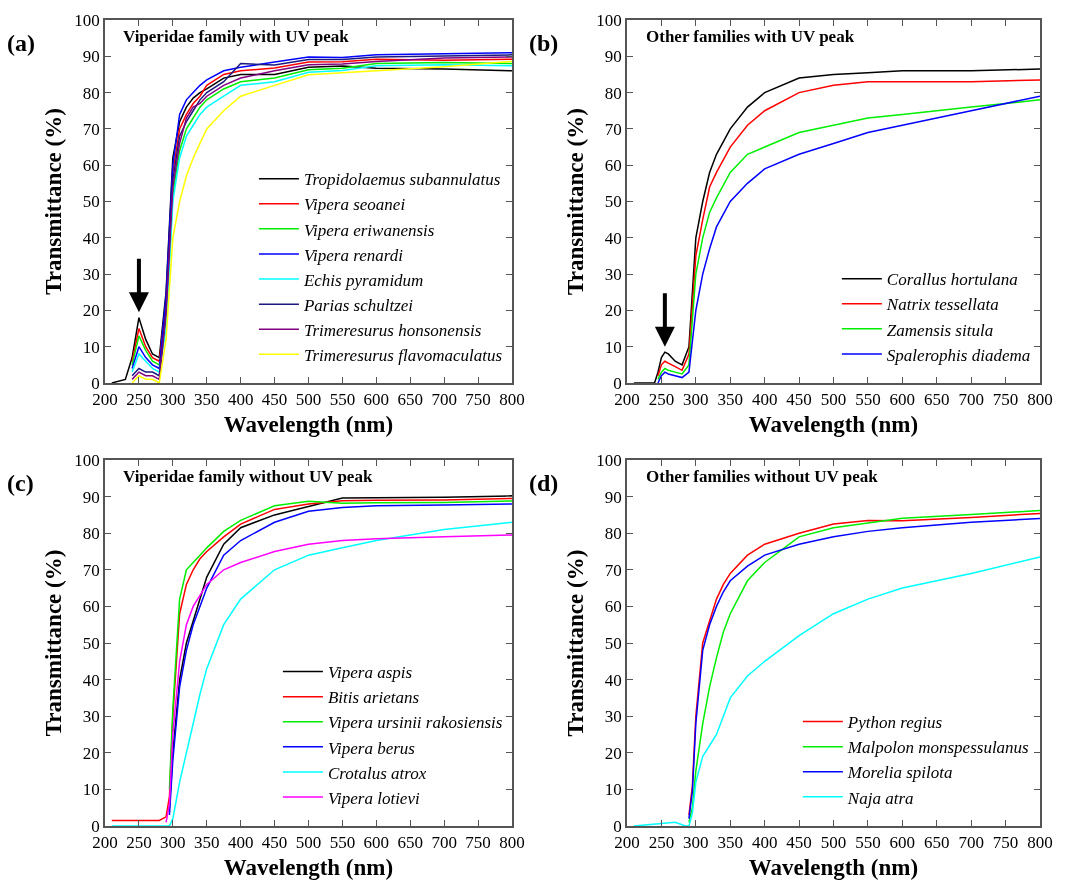 The image size is (1065, 886). What do you see at coordinates (363, 280) in the screenshot?
I see `legend-label: Echis pyramidum` at bounding box center [363, 280].